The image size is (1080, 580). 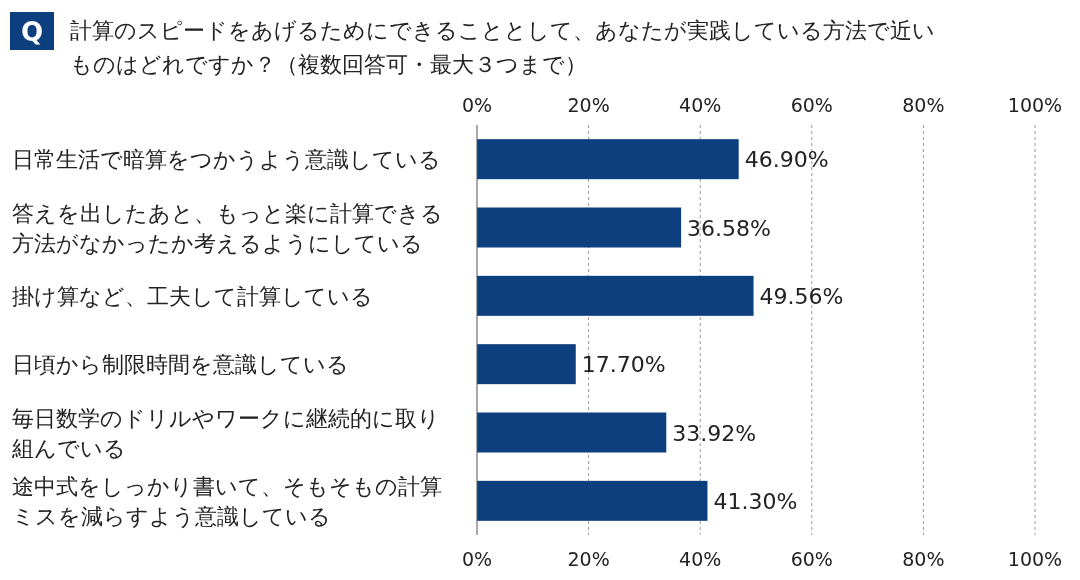 What do you see at coordinates (502, 47) in the screenshot?
I see `chart-title: 計算のスピードをあげるためにできることとして、あなたが実践している方法で近いものはどれですか？（複数回答可・最大３つまで）` at bounding box center [502, 47].